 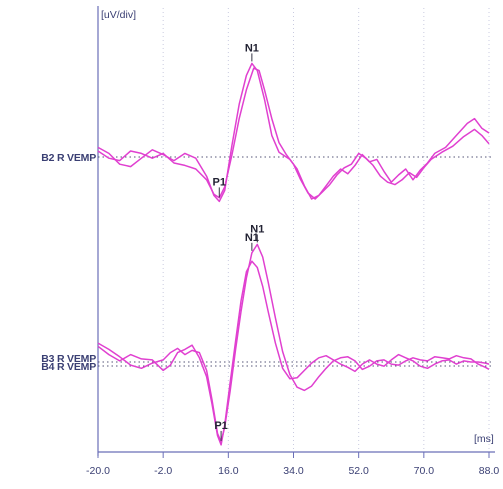 What do you see at coordinates (293, 471) in the screenshot?
I see `x-tick-label: 34.0` at bounding box center [293, 471].